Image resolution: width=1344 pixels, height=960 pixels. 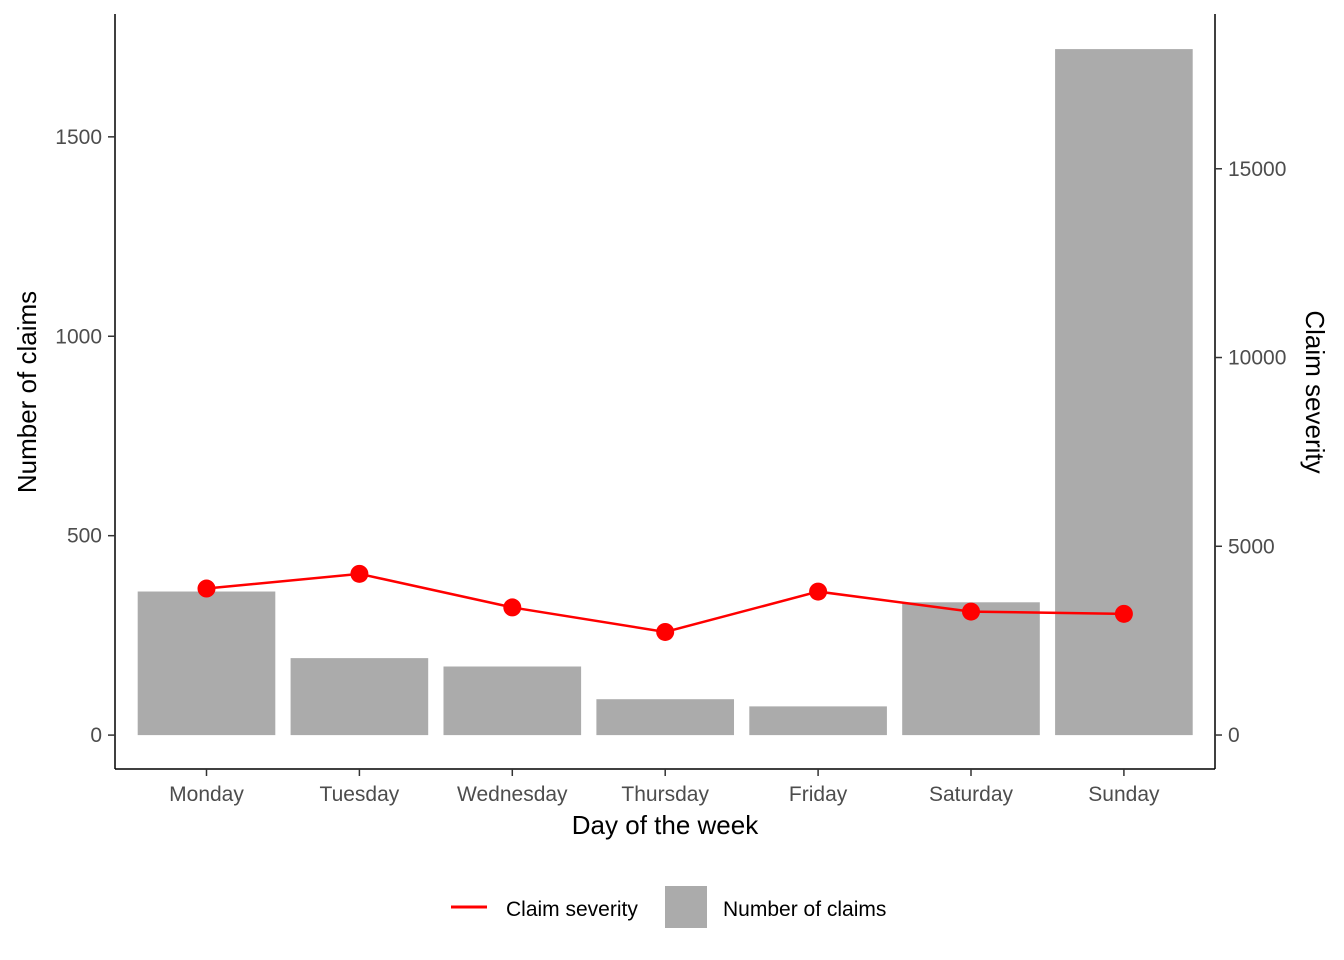 I want to click on severity-point-friday, so click(x=818, y=591).